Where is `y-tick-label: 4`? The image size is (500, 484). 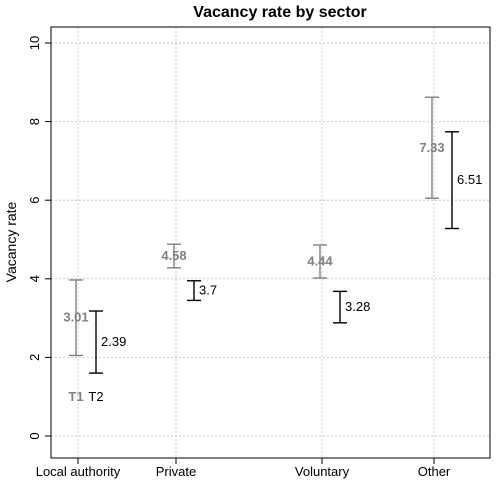 y-tick-label: 4 is located at coordinates (34, 278).